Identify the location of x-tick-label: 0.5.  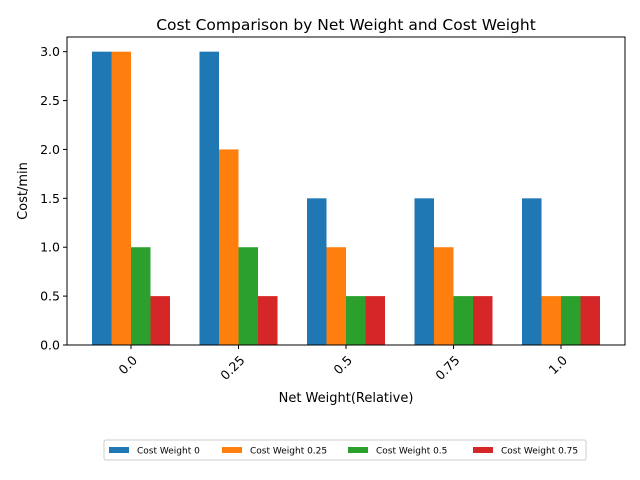
(342, 365).